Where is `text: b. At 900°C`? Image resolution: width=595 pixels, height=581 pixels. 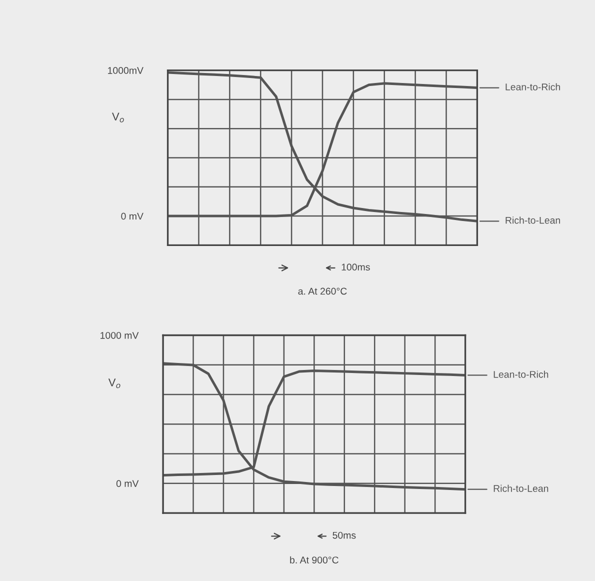
text: b. At 900°C is located at coordinates (314, 560).